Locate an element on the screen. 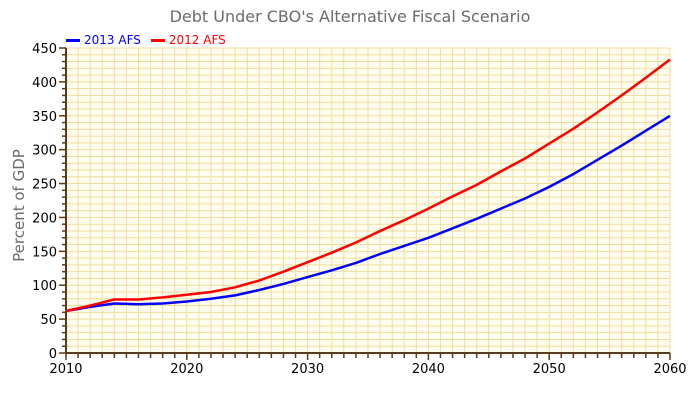 Image resolution: width=700 pixels, height=400 pixels. y-tick-label: 0 is located at coordinates (53, 354).